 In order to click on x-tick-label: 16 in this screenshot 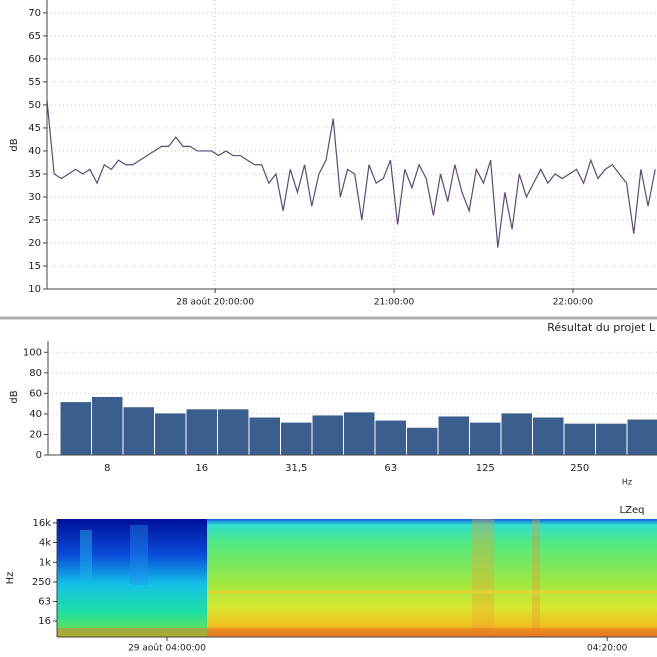, I will do `click(201, 468)`.